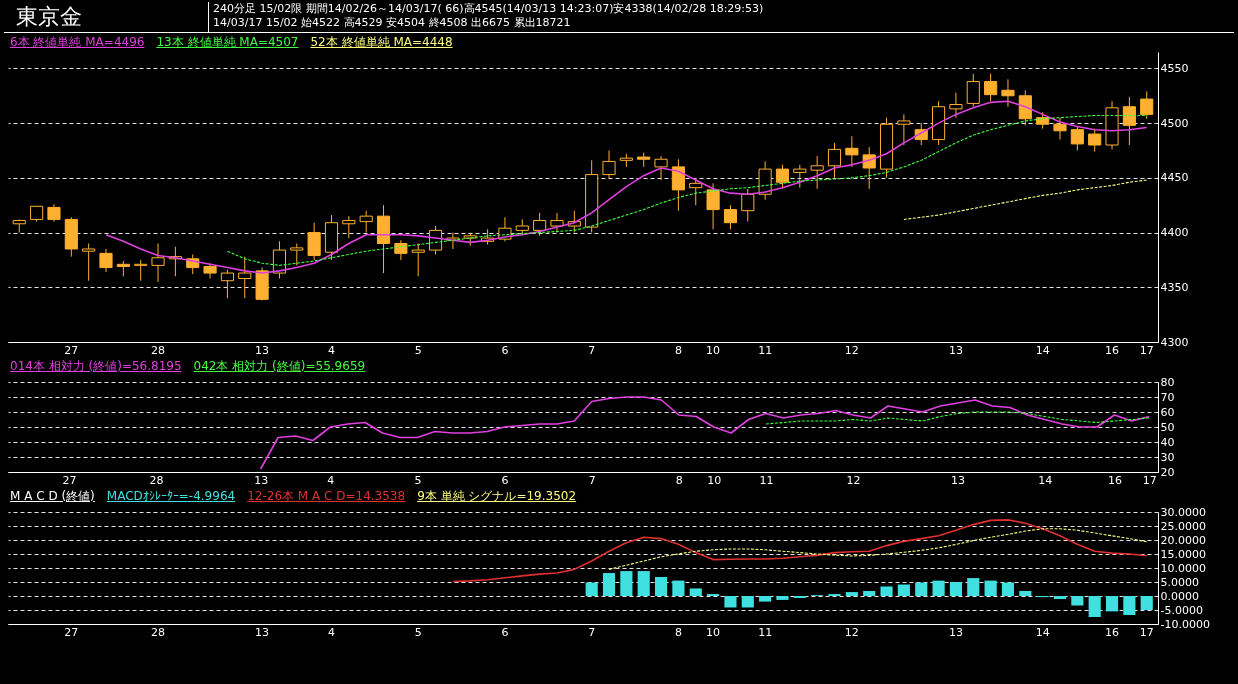 Image resolution: width=1238 pixels, height=684 pixels. What do you see at coordinates (96, 366) in the screenshot?
I see `text: 014本 相対力 (終値)=56.8195` at bounding box center [96, 366].